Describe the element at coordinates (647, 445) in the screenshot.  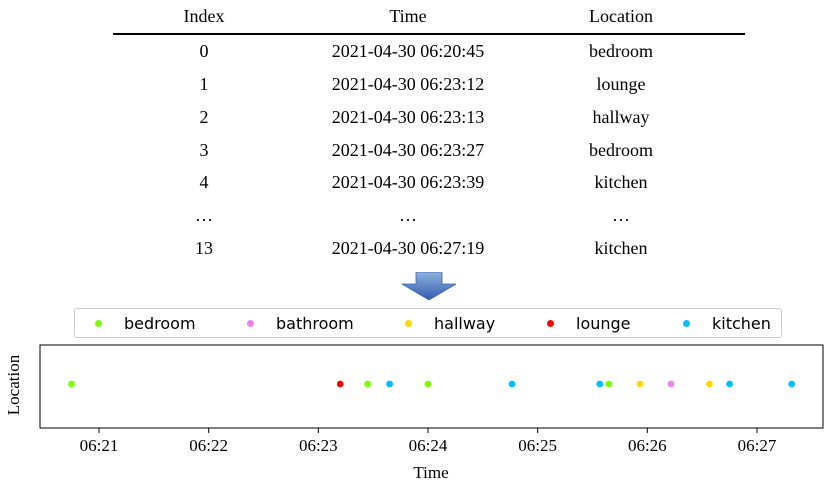
I see `x-tick-label: 06:26` at that location.